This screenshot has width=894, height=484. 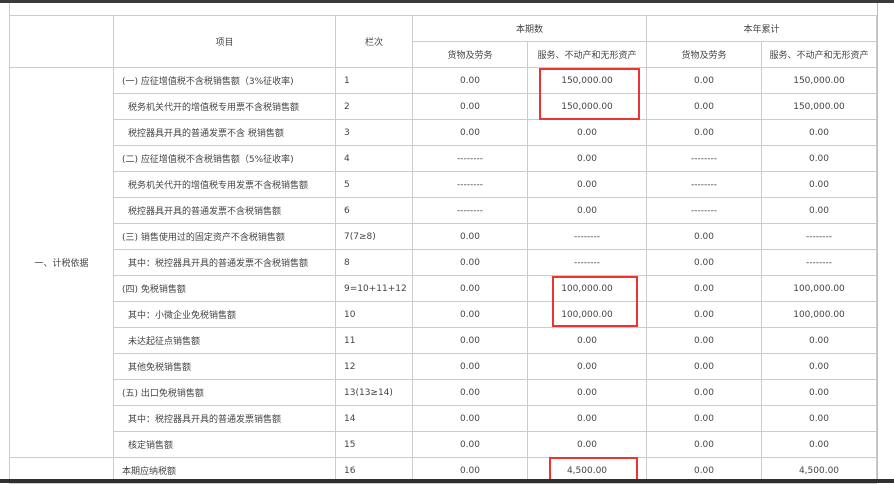 I want to click on table-row: 其中：税控器具开具的普通发票销售额 14 0.00 0.00 0.00 0.00, so click(x=443, y=418).